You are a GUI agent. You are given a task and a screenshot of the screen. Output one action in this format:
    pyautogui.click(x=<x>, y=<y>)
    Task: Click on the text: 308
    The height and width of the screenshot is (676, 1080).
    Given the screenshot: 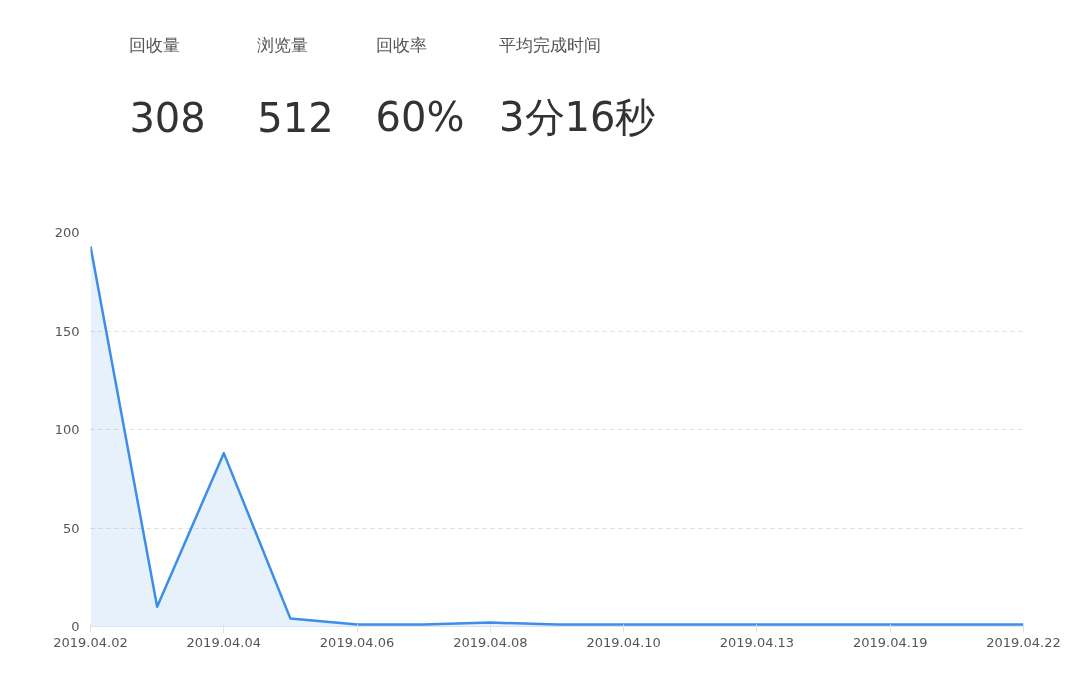 What is the action you would take?
    pyautogui.click(x=167, y=117)
    